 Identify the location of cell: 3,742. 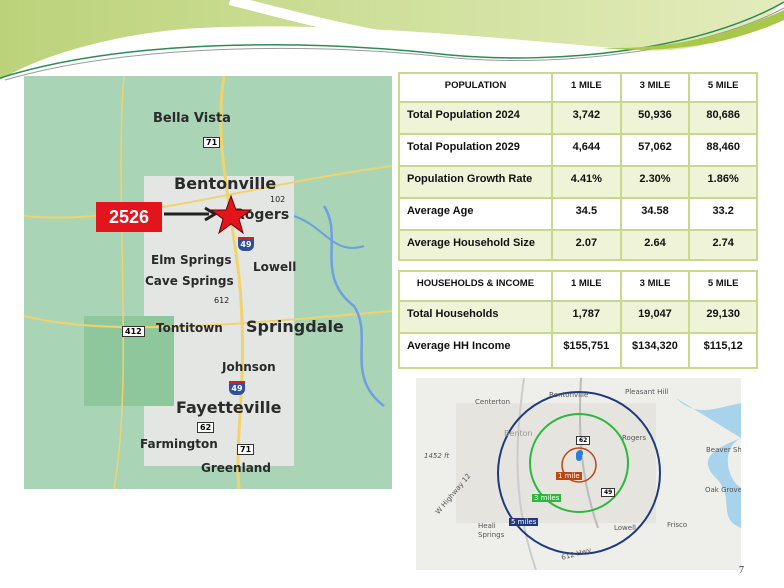
(586, 118).